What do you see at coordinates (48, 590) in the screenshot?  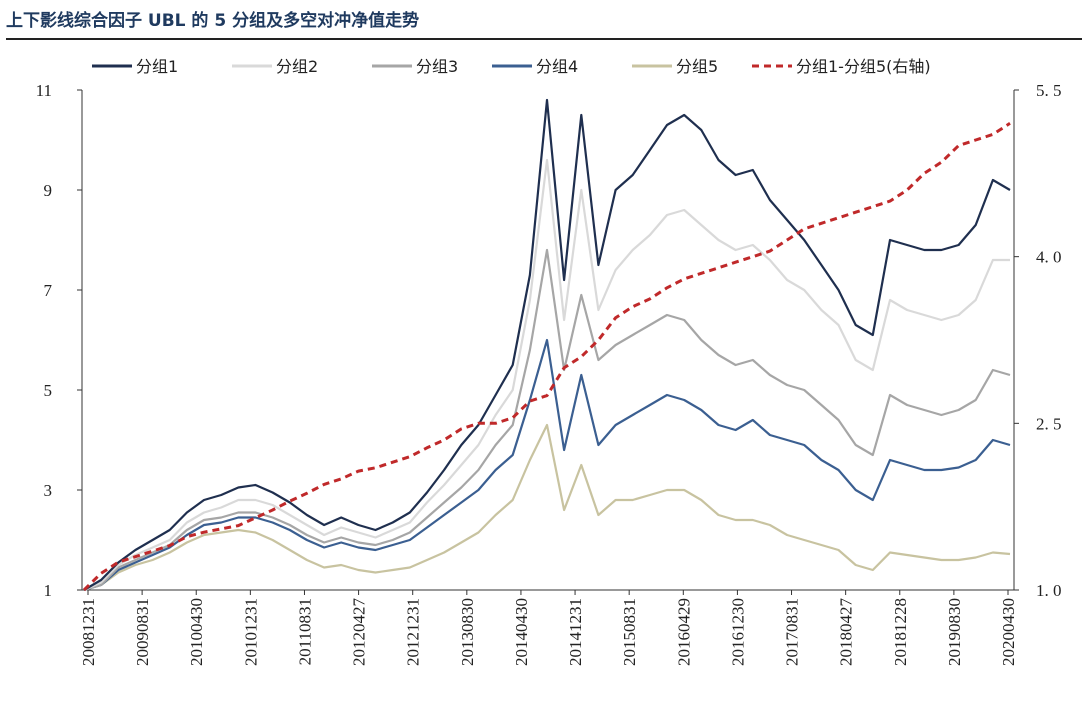 I see `y-tick-label: 1` at bounding box center [48, 590].